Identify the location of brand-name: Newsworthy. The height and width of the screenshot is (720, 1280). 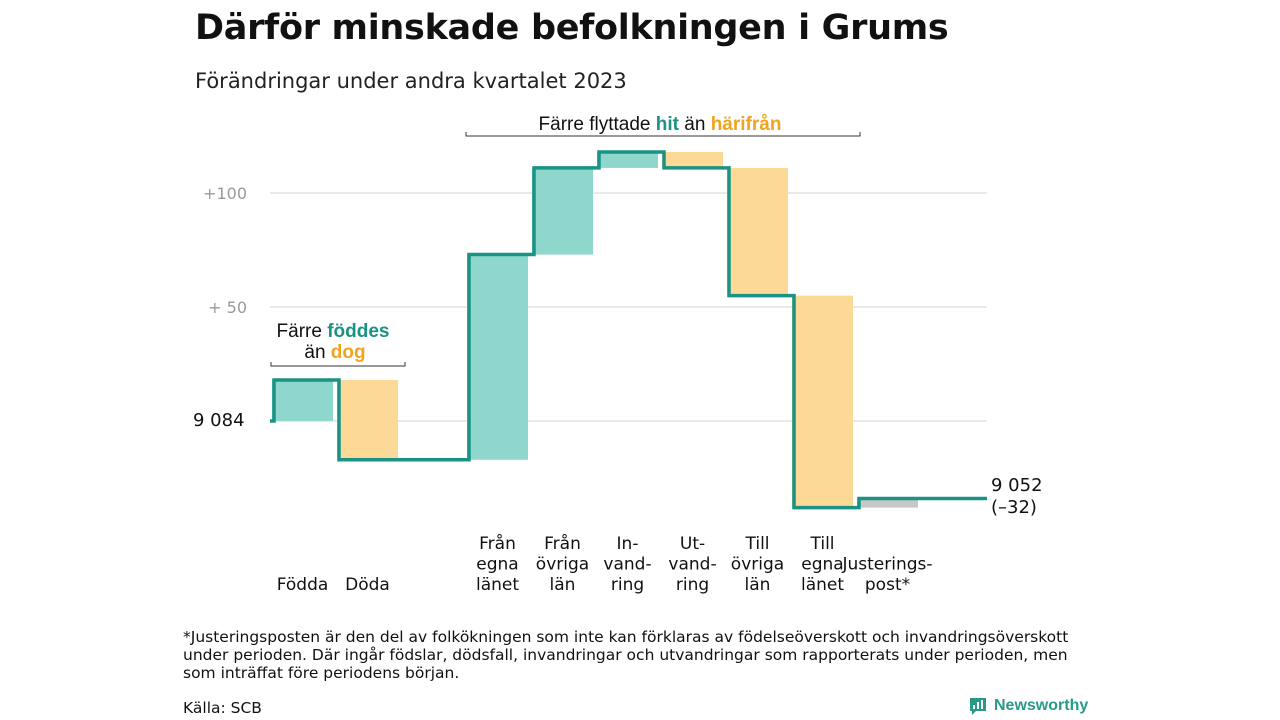
(1041, 705).